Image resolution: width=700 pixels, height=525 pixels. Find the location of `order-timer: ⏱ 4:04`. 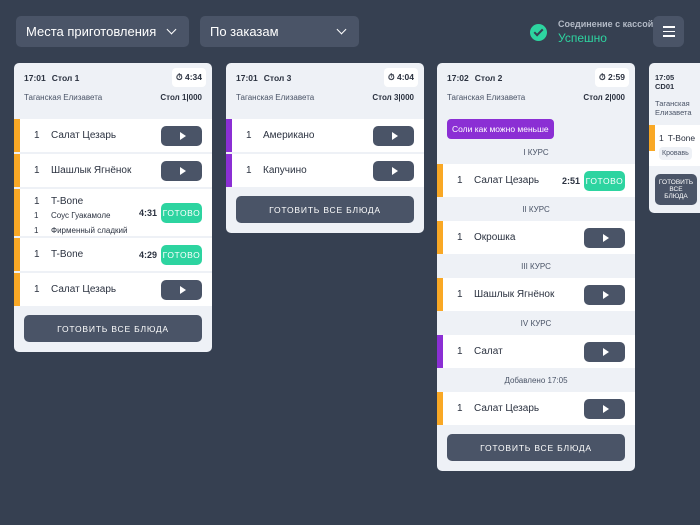

order-timer: ⏱ 4:04 is located at coordinates (400, 77).